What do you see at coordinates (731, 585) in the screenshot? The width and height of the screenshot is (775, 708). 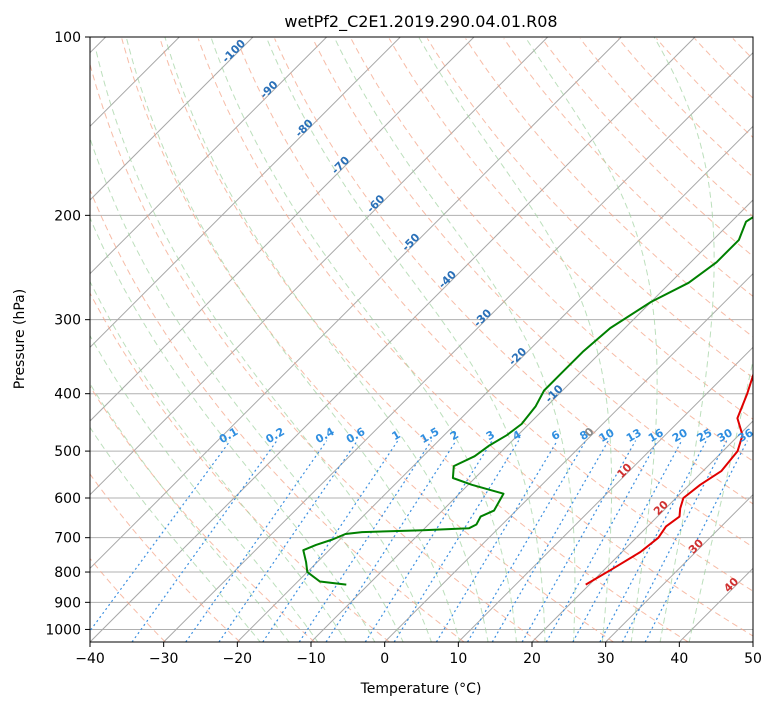 I see `isotherm-label: 40` at bounding box center [731, 585].